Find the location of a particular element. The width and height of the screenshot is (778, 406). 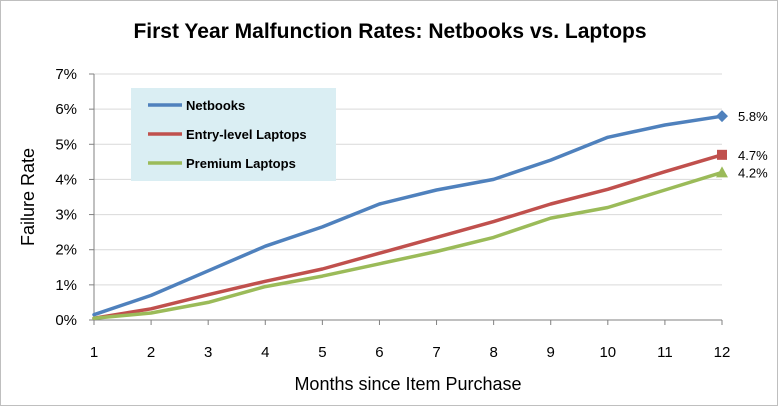

end-marker-triangle is located at coordinates (722, 172).